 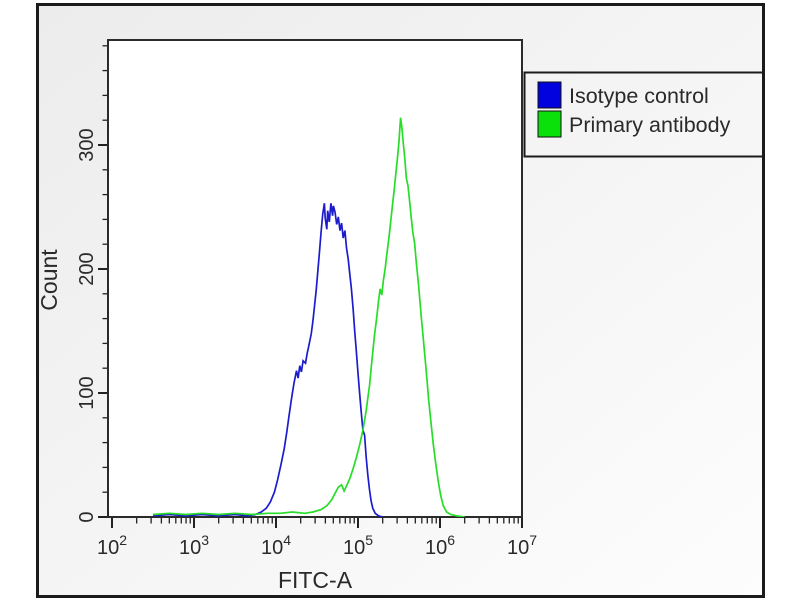 I want to click on y-tick-label: 300, so click(x=87, y=144).